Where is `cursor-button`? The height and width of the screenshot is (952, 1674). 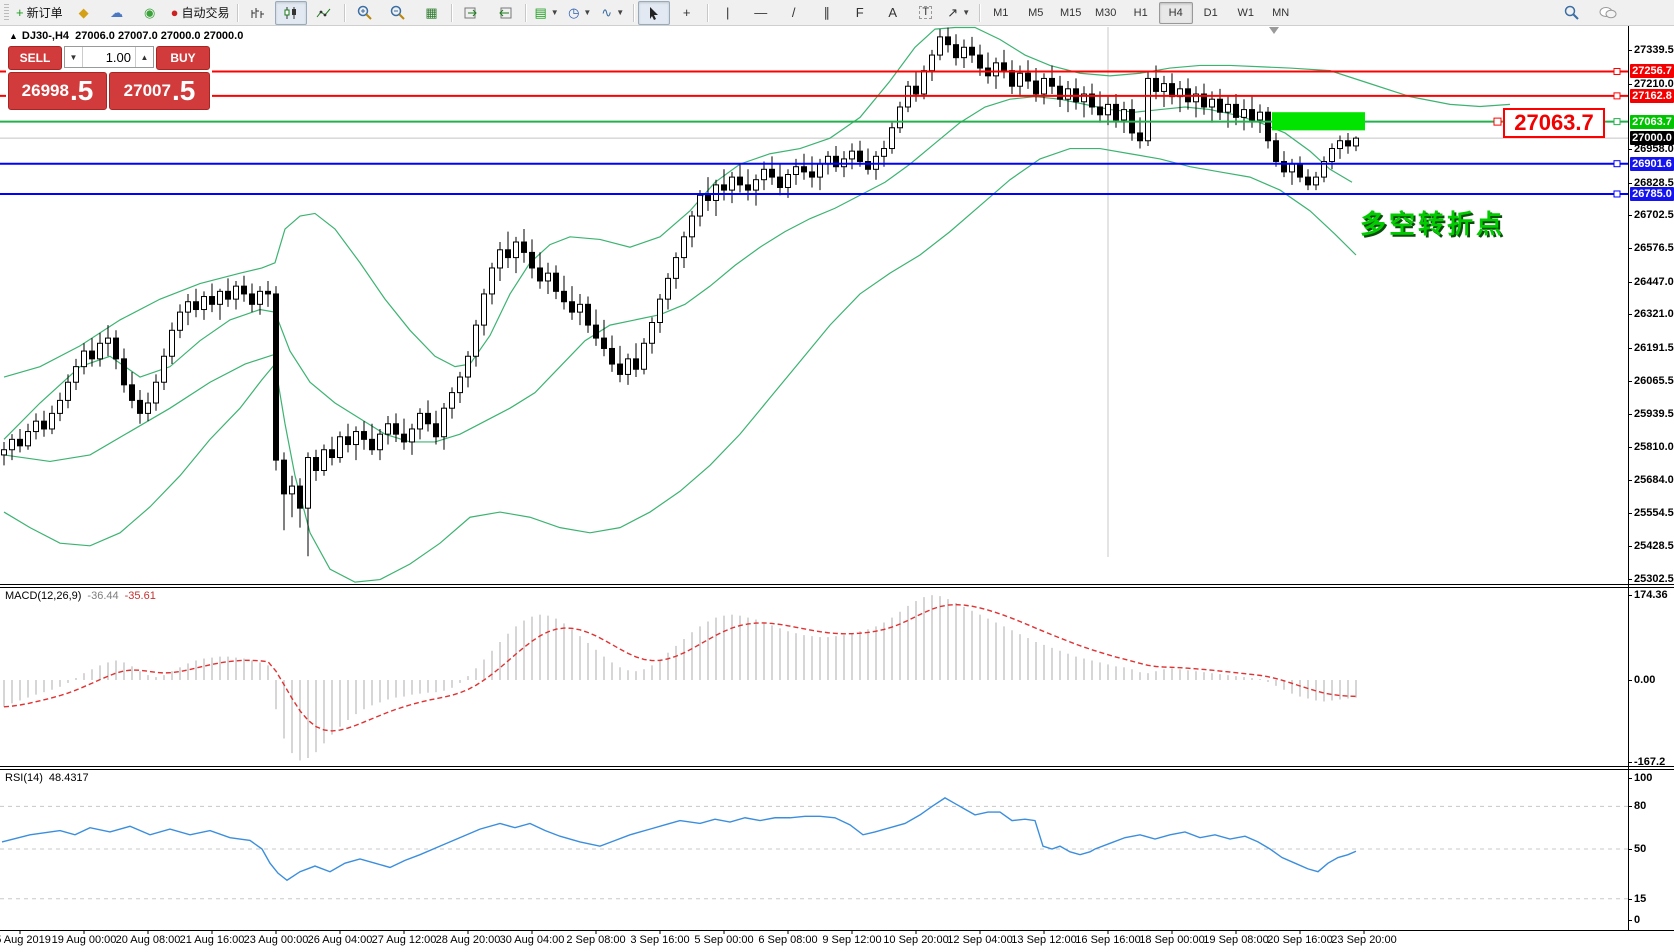
cursor-button is located at coordinates (653, 12).